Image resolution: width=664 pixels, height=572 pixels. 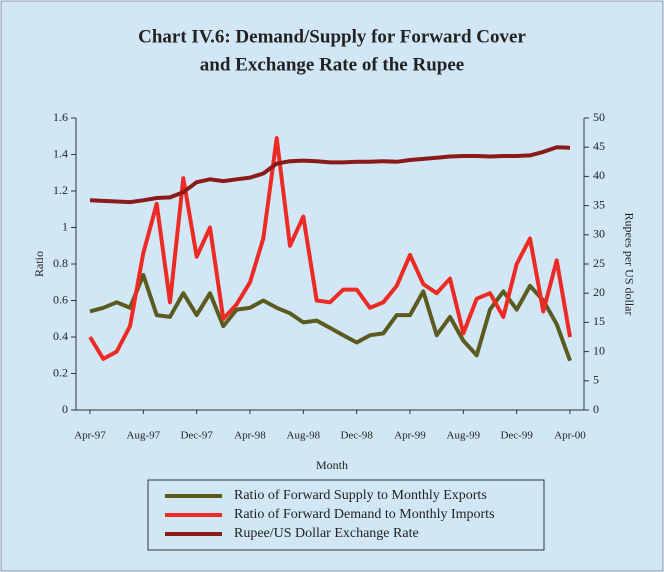 What do you see at coordinates (599, 321) in the screenshot?
I see `y2-tick-label: 15` at bounding box center [599, 321].